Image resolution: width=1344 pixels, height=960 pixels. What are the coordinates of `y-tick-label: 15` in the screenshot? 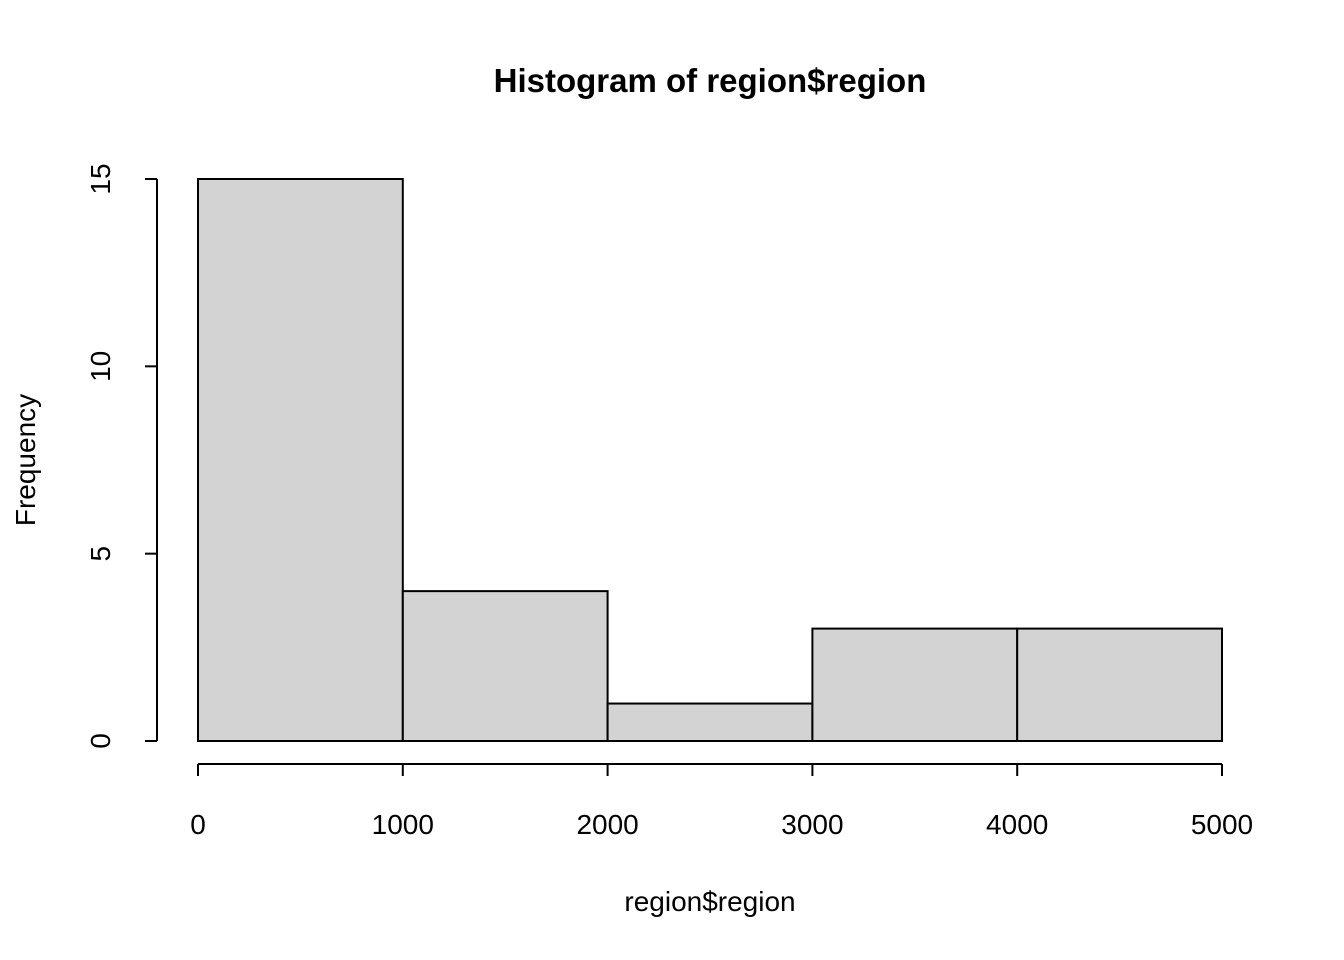 It's located at (100, 178).